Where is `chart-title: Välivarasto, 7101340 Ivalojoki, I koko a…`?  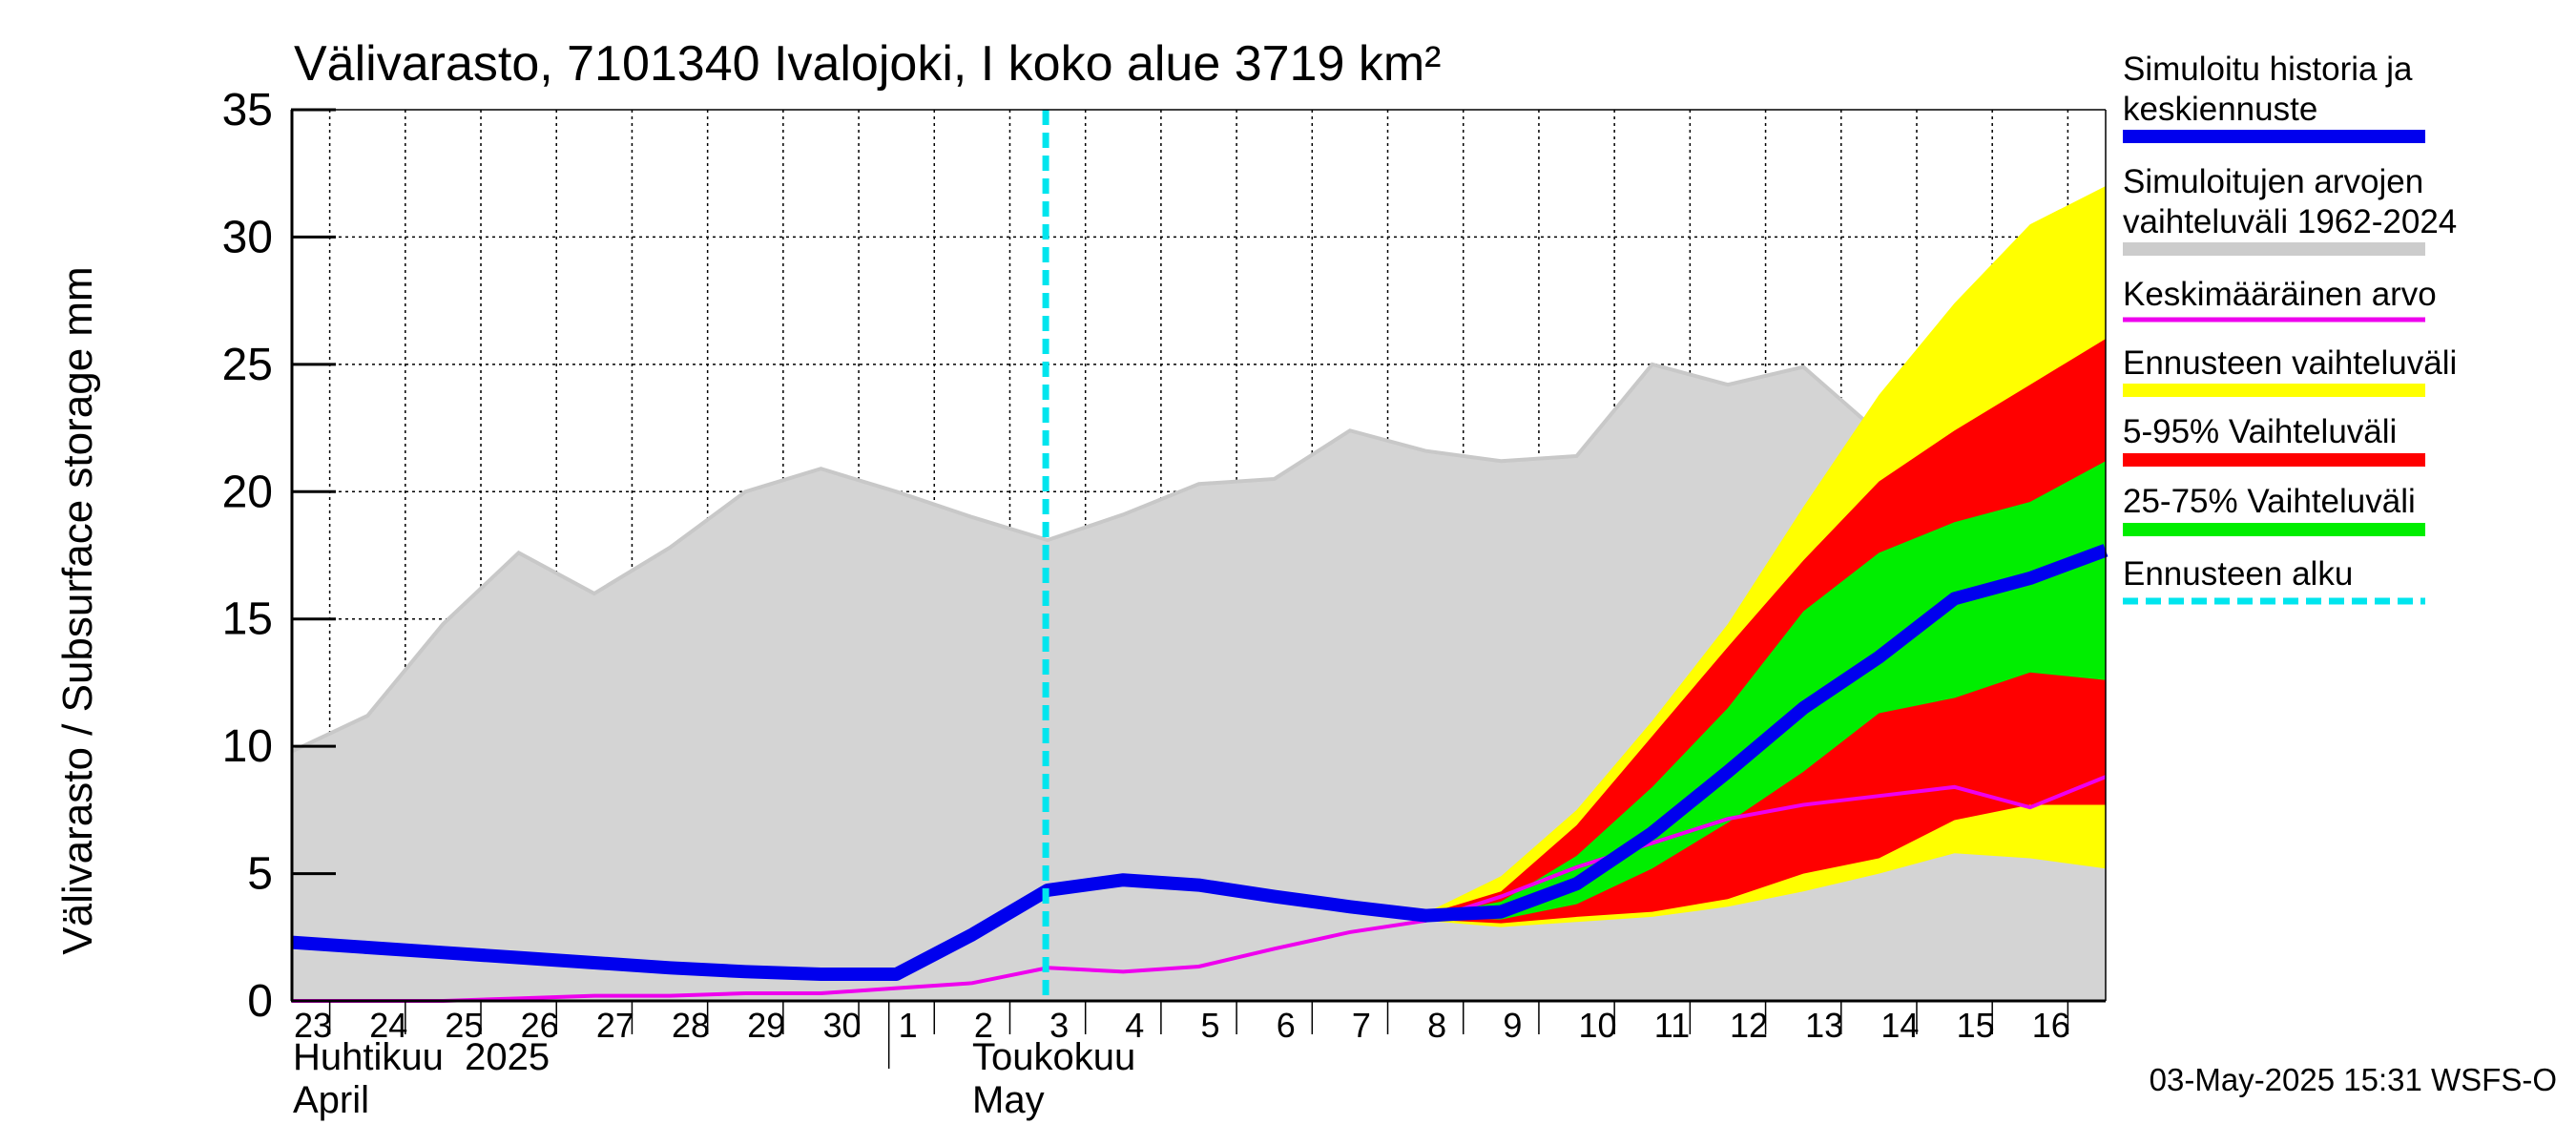 chart-title: Välivarasto, 7101340 Ivalojoki, I koko a… is located at coordinates (867, 64).